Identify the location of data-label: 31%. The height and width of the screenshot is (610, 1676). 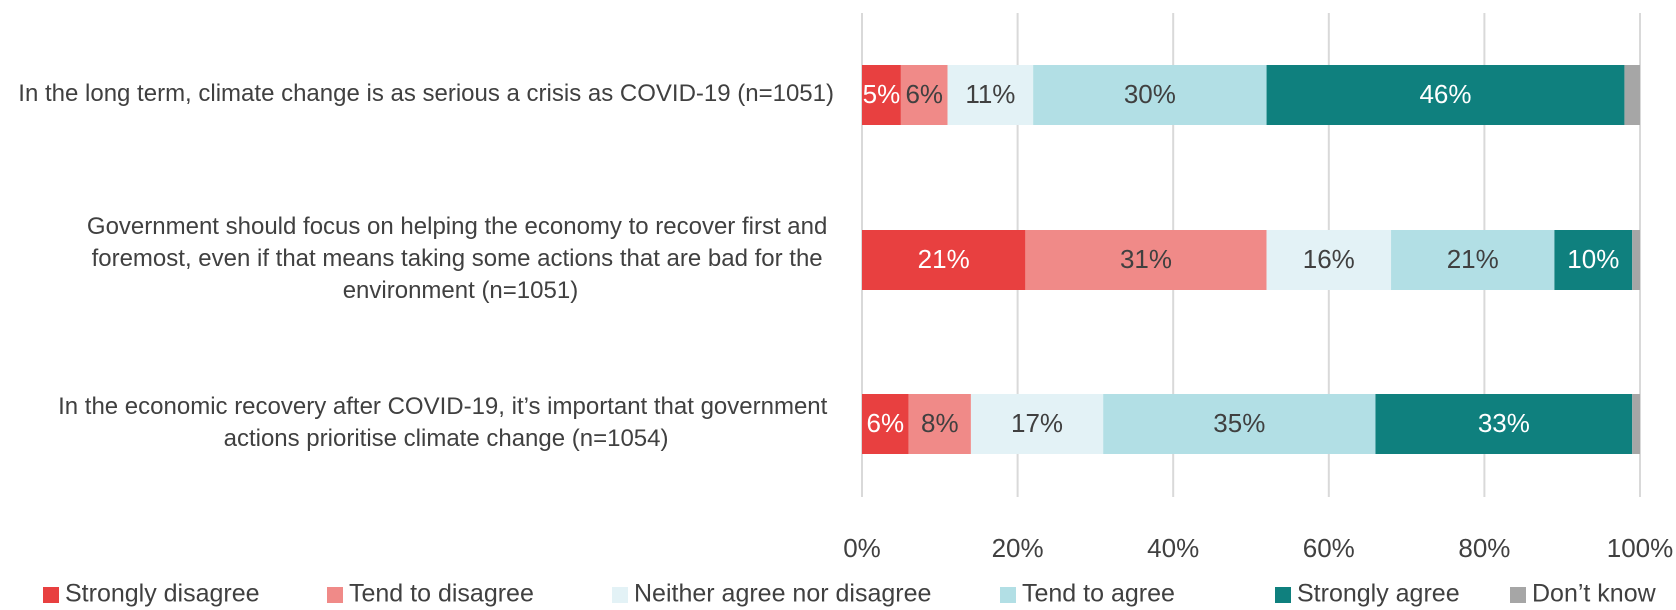
(1146, 259).